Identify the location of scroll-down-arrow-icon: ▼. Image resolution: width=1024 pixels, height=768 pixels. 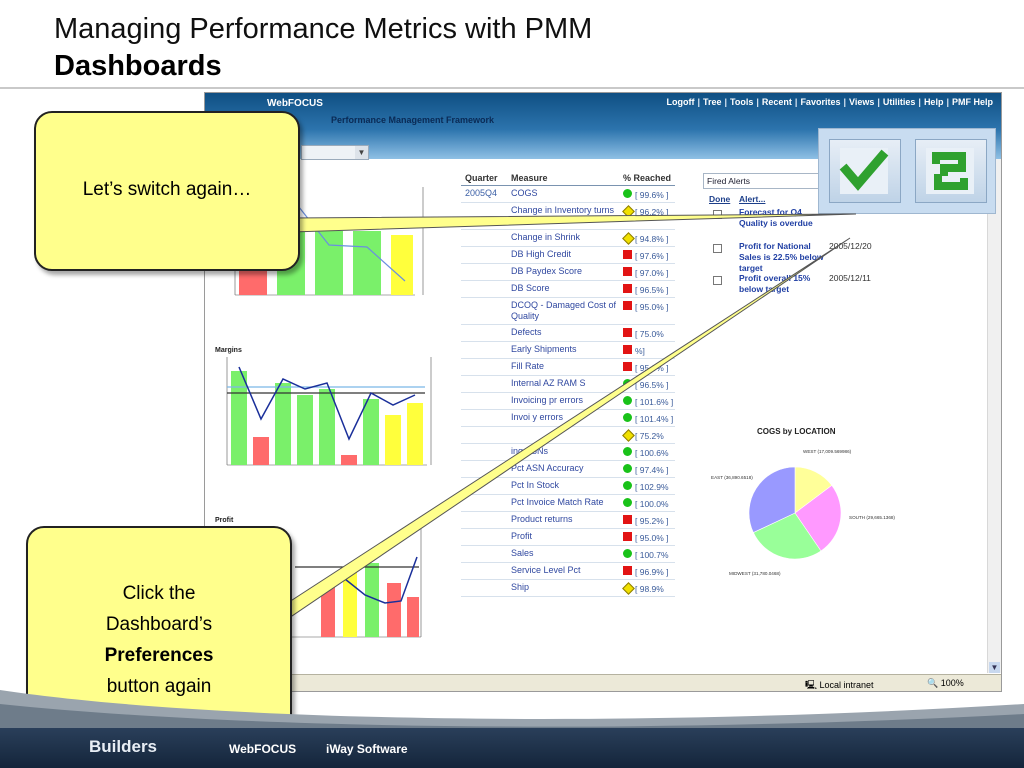
(994, 667).